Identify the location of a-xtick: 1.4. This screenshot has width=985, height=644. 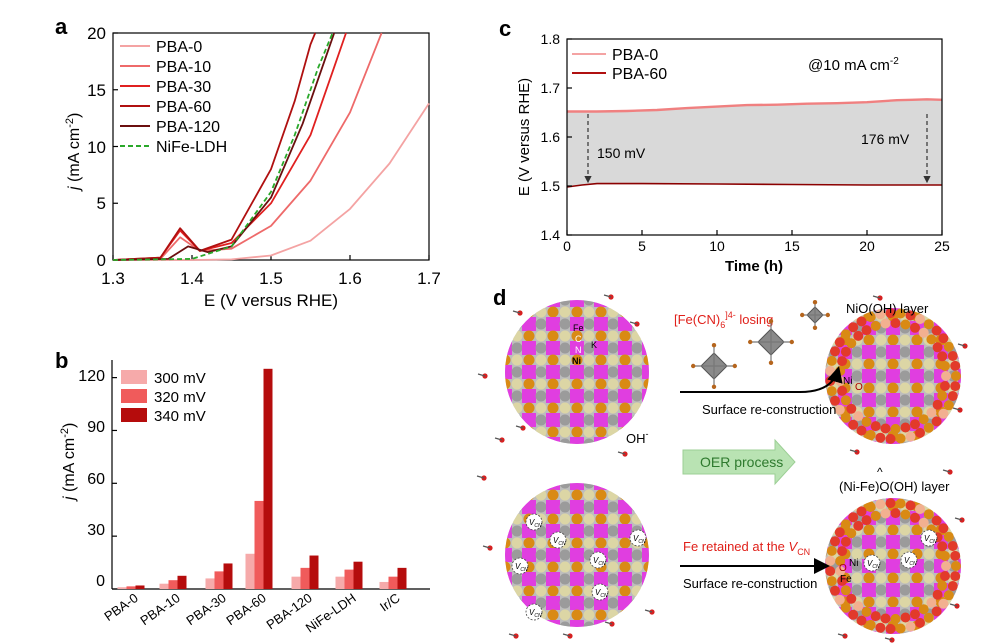
(192, 278).